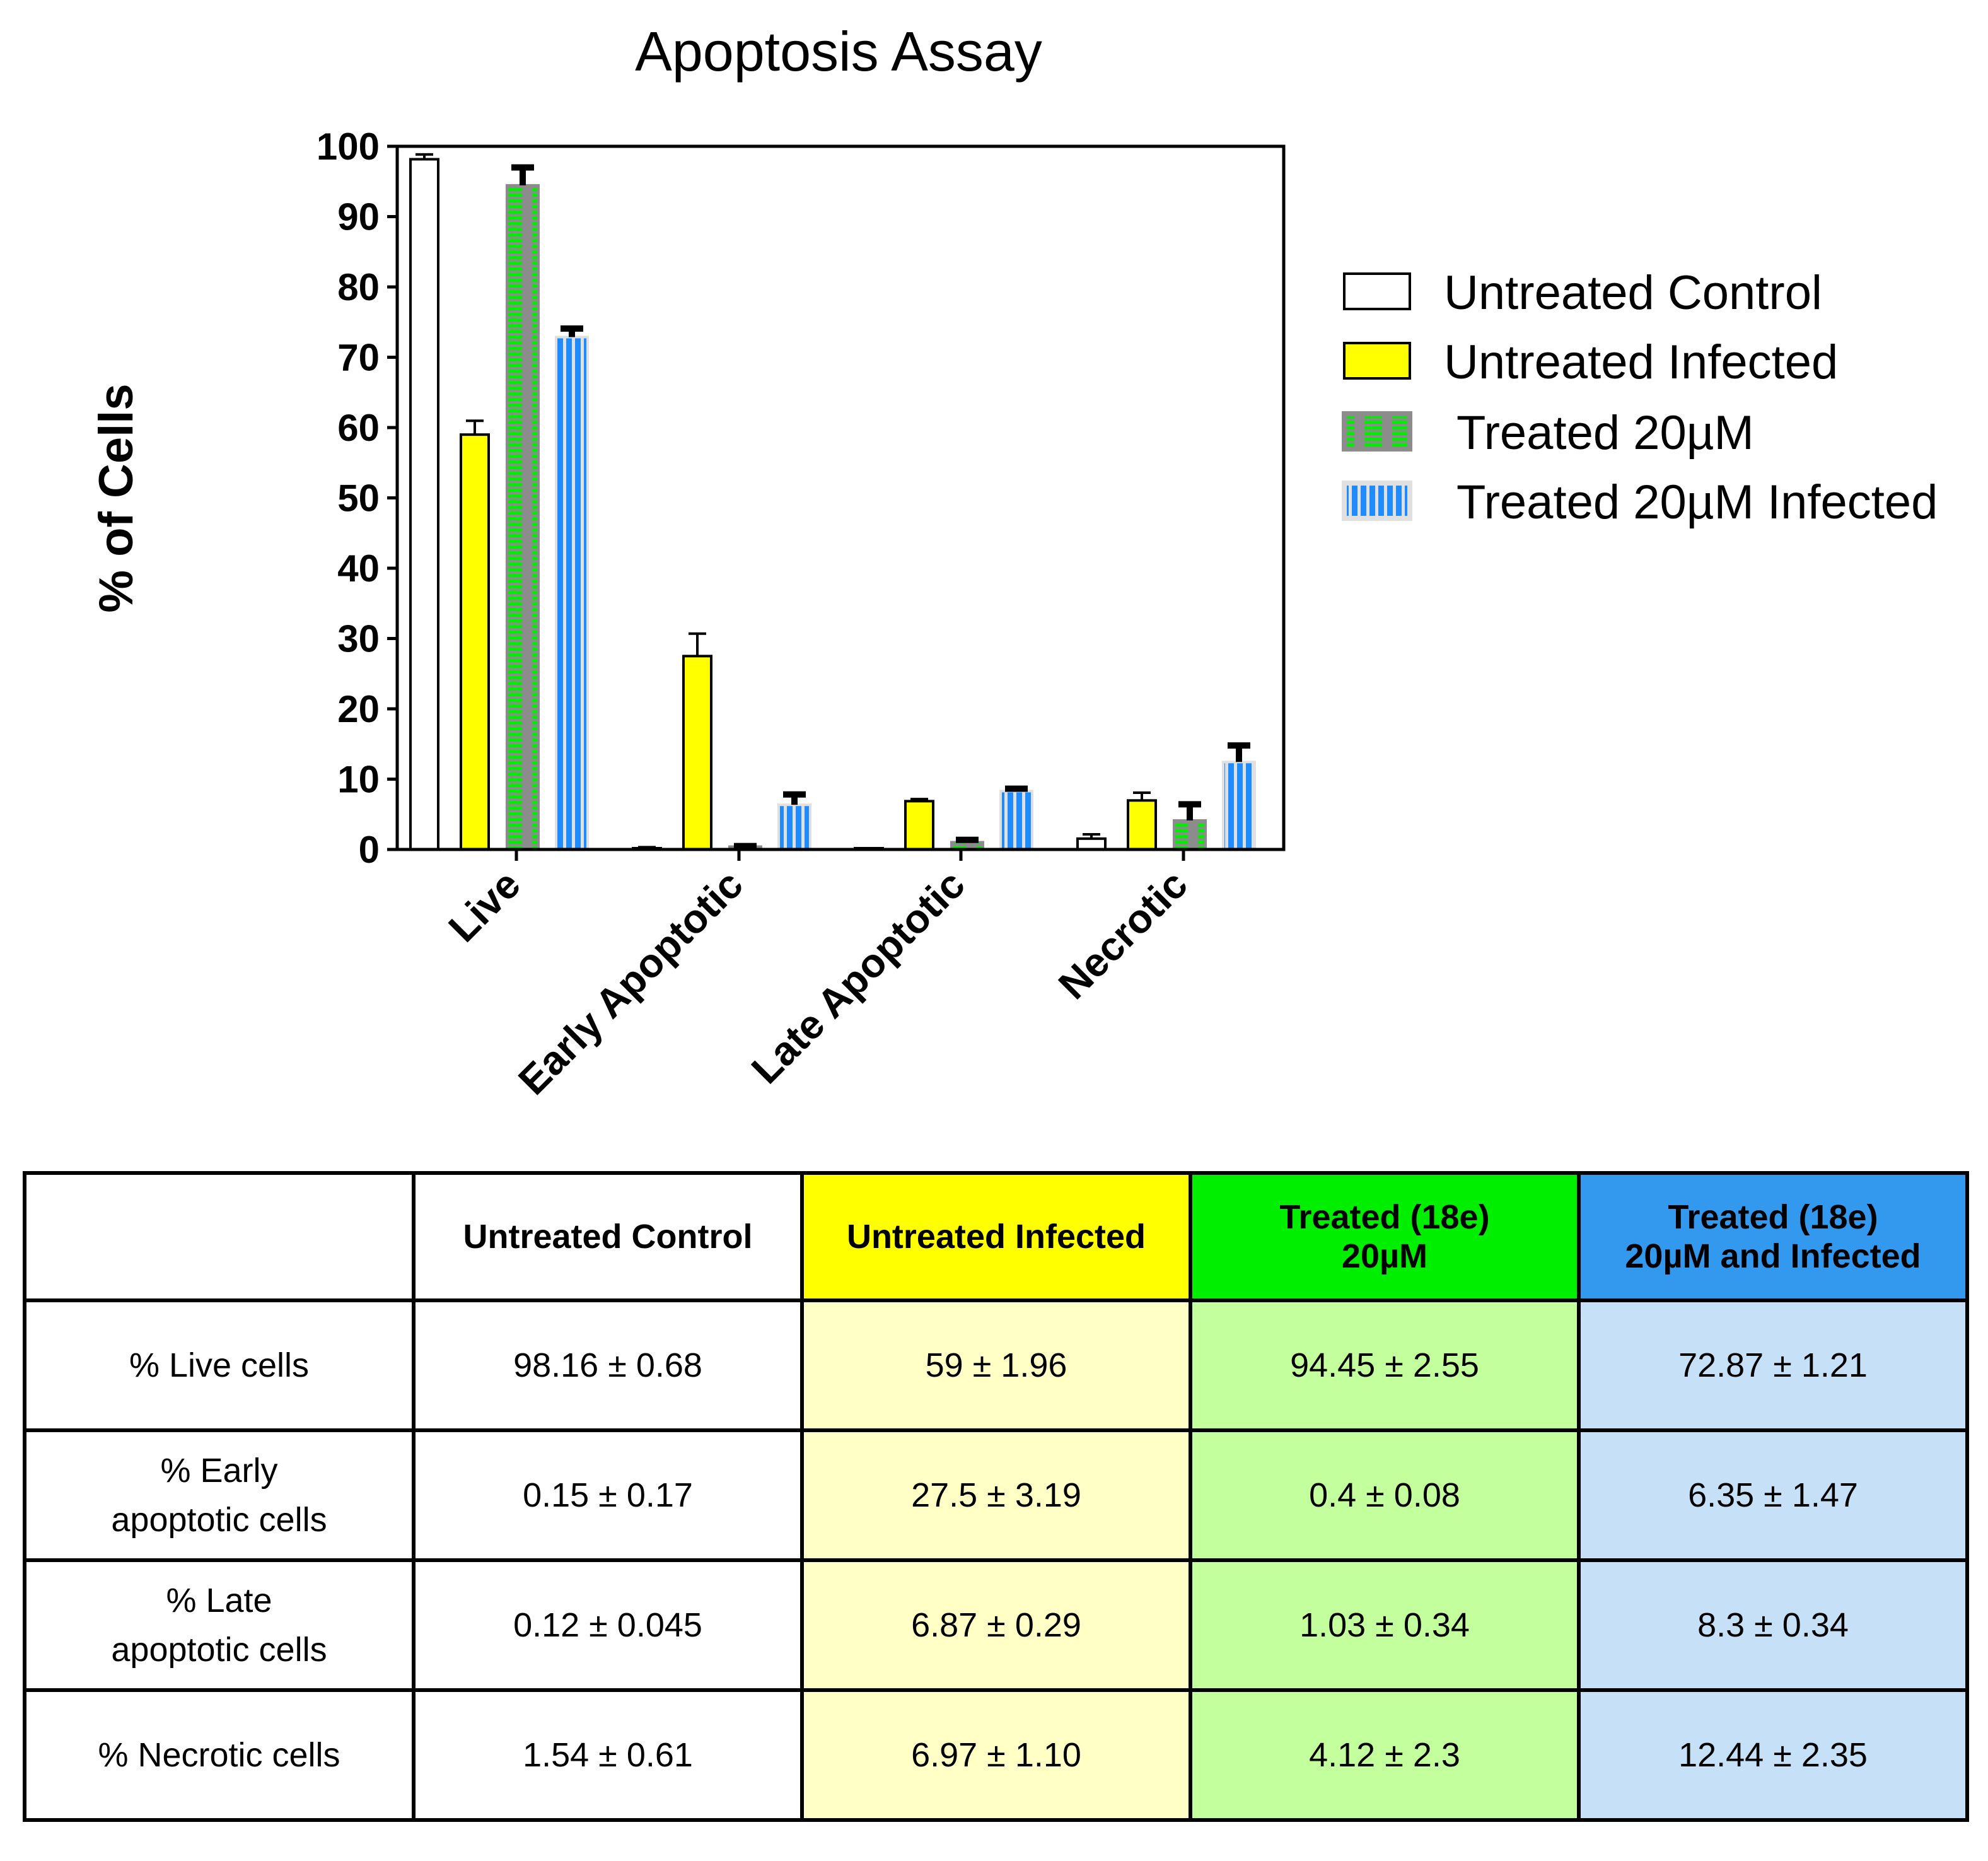 This screenshot has width=1988, height=1861. Describe the element at coordinates (919, 825) in the screenshot. I see `bar-untreated-infected-late-apoptotic` at that location.